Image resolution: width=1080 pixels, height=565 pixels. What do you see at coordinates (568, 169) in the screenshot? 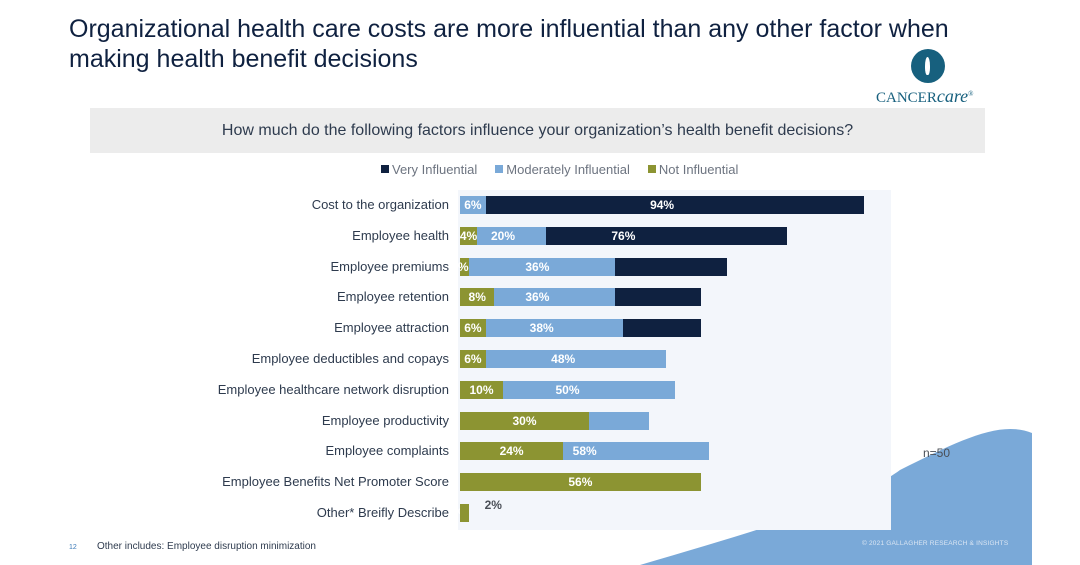
I see `legend-label-moderately: Moderately Influential` at bounding box center [568, 169].